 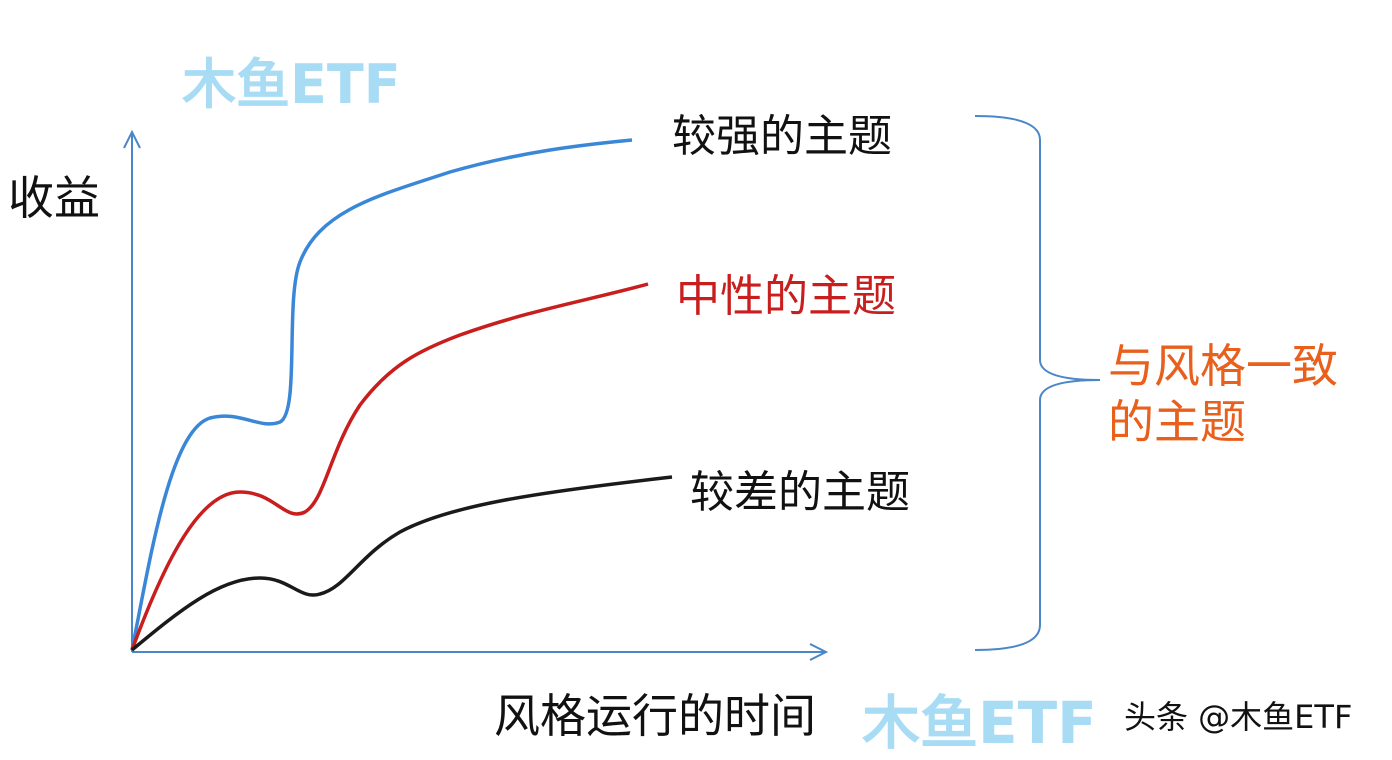 What do you see at coordinates (1177, 422) in the screenshot?
I see `bracket-label-line2: 的主题` at bounding box center [1177, 422].